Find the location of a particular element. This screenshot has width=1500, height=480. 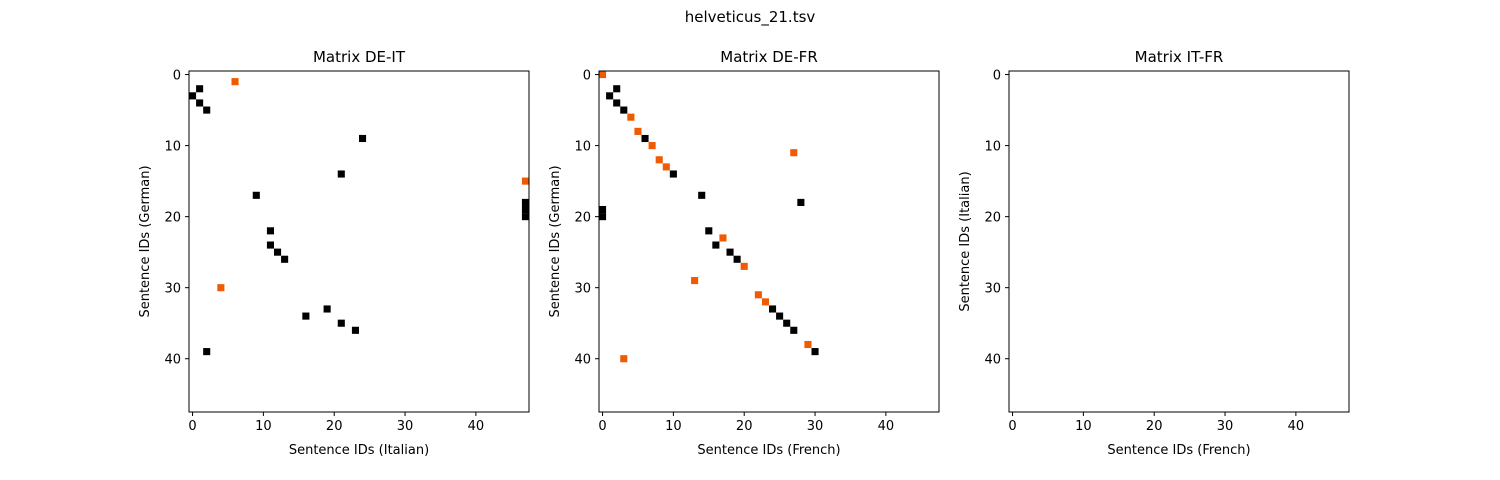

panel-title: Matrix IT-FR is located at coordinates (1179, 57).